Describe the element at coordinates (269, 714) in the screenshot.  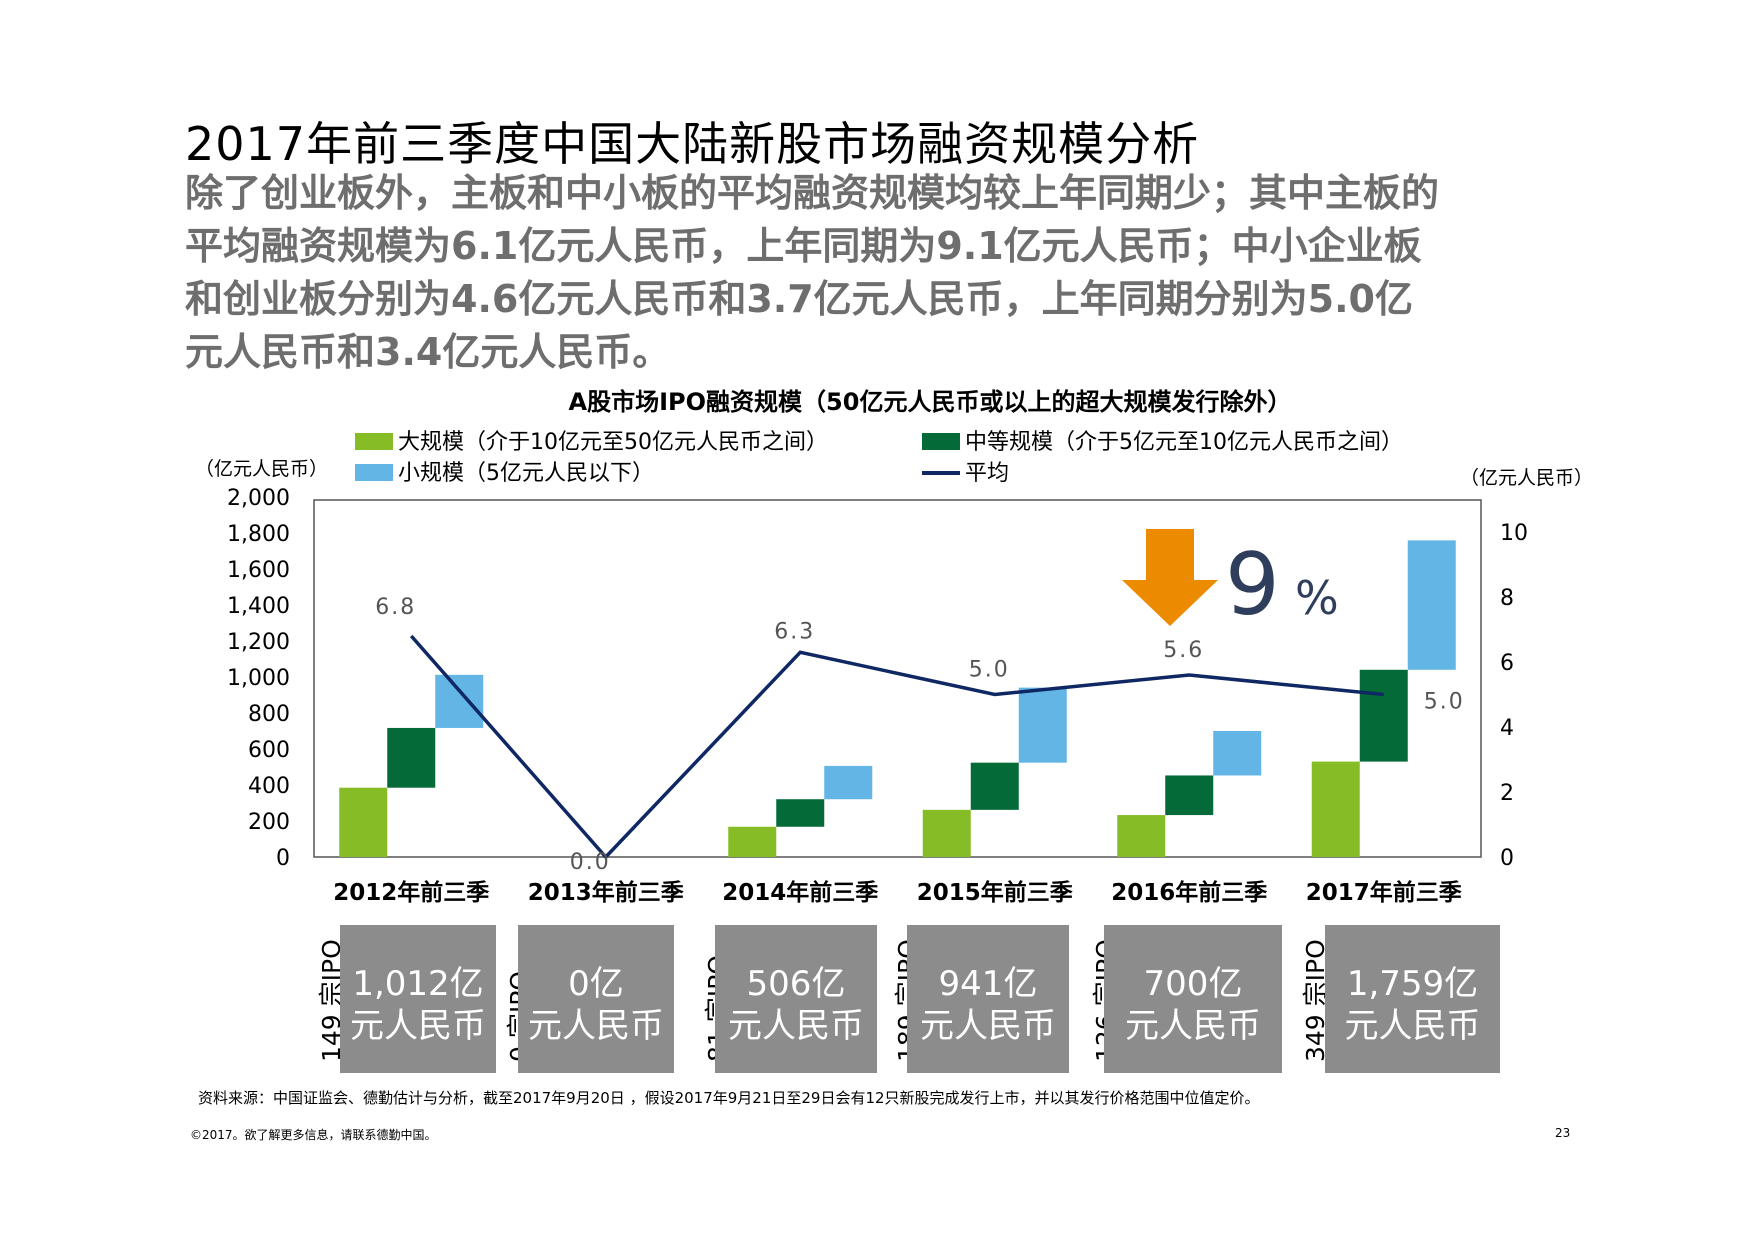
I see `left-tick-label: 800` at that location.